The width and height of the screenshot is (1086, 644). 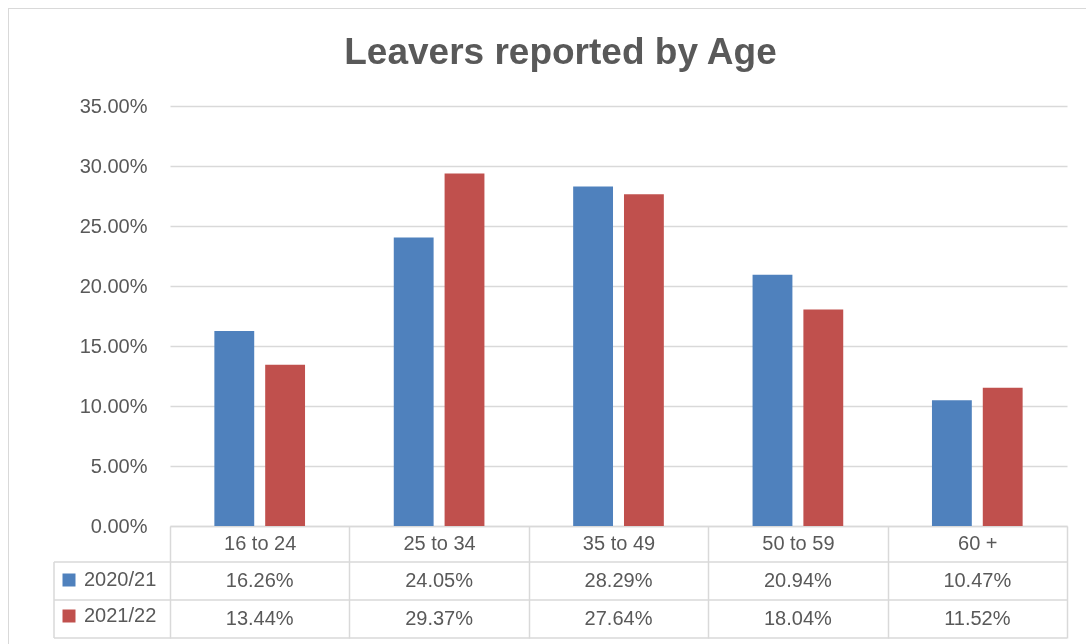 What do you see at coordinates (119, 525) in the screenshot?
I see `y-tick-label: 0.00%` at bounding box center [119, 525].